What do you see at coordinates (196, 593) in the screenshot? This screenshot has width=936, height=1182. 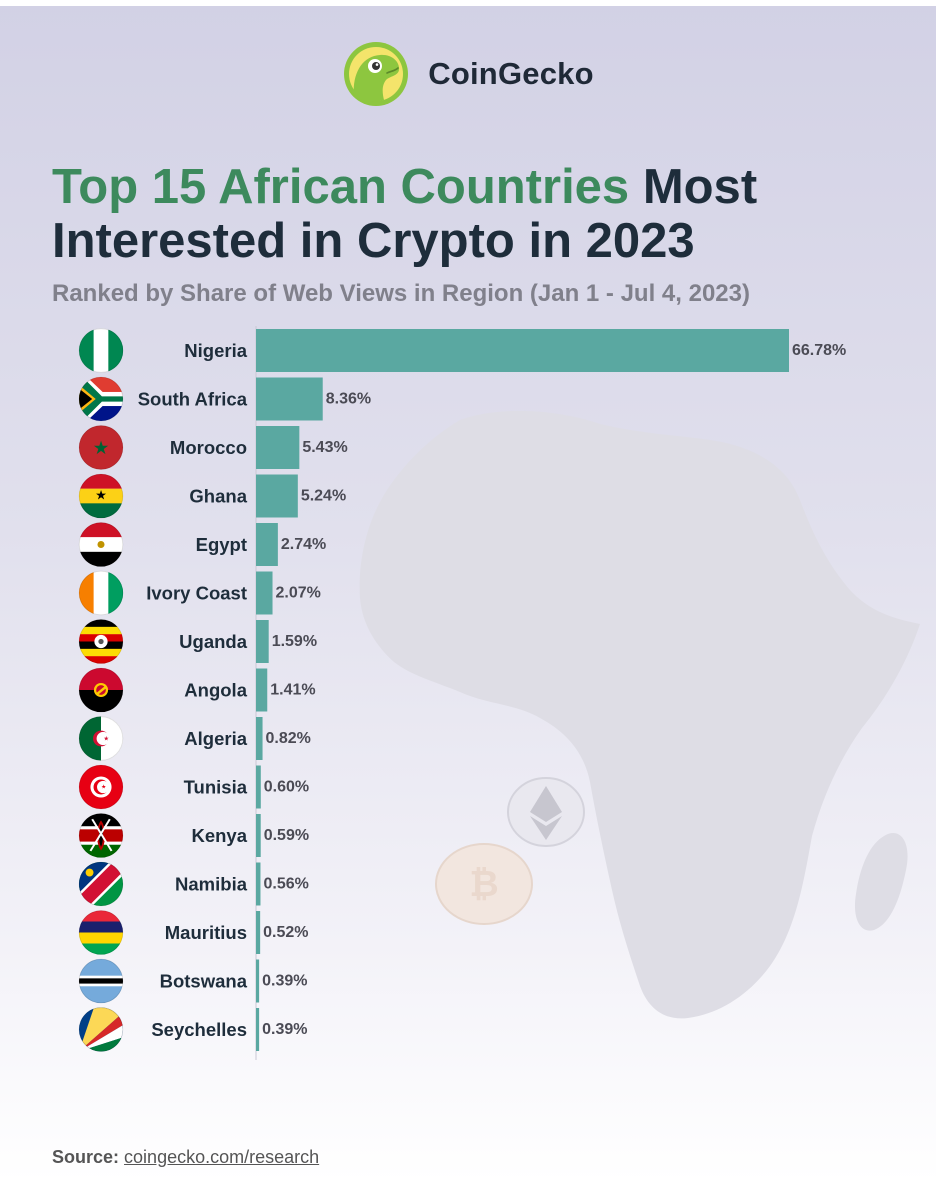 I see `category-label: Ivory Coast` at bounding box center [196, 593].